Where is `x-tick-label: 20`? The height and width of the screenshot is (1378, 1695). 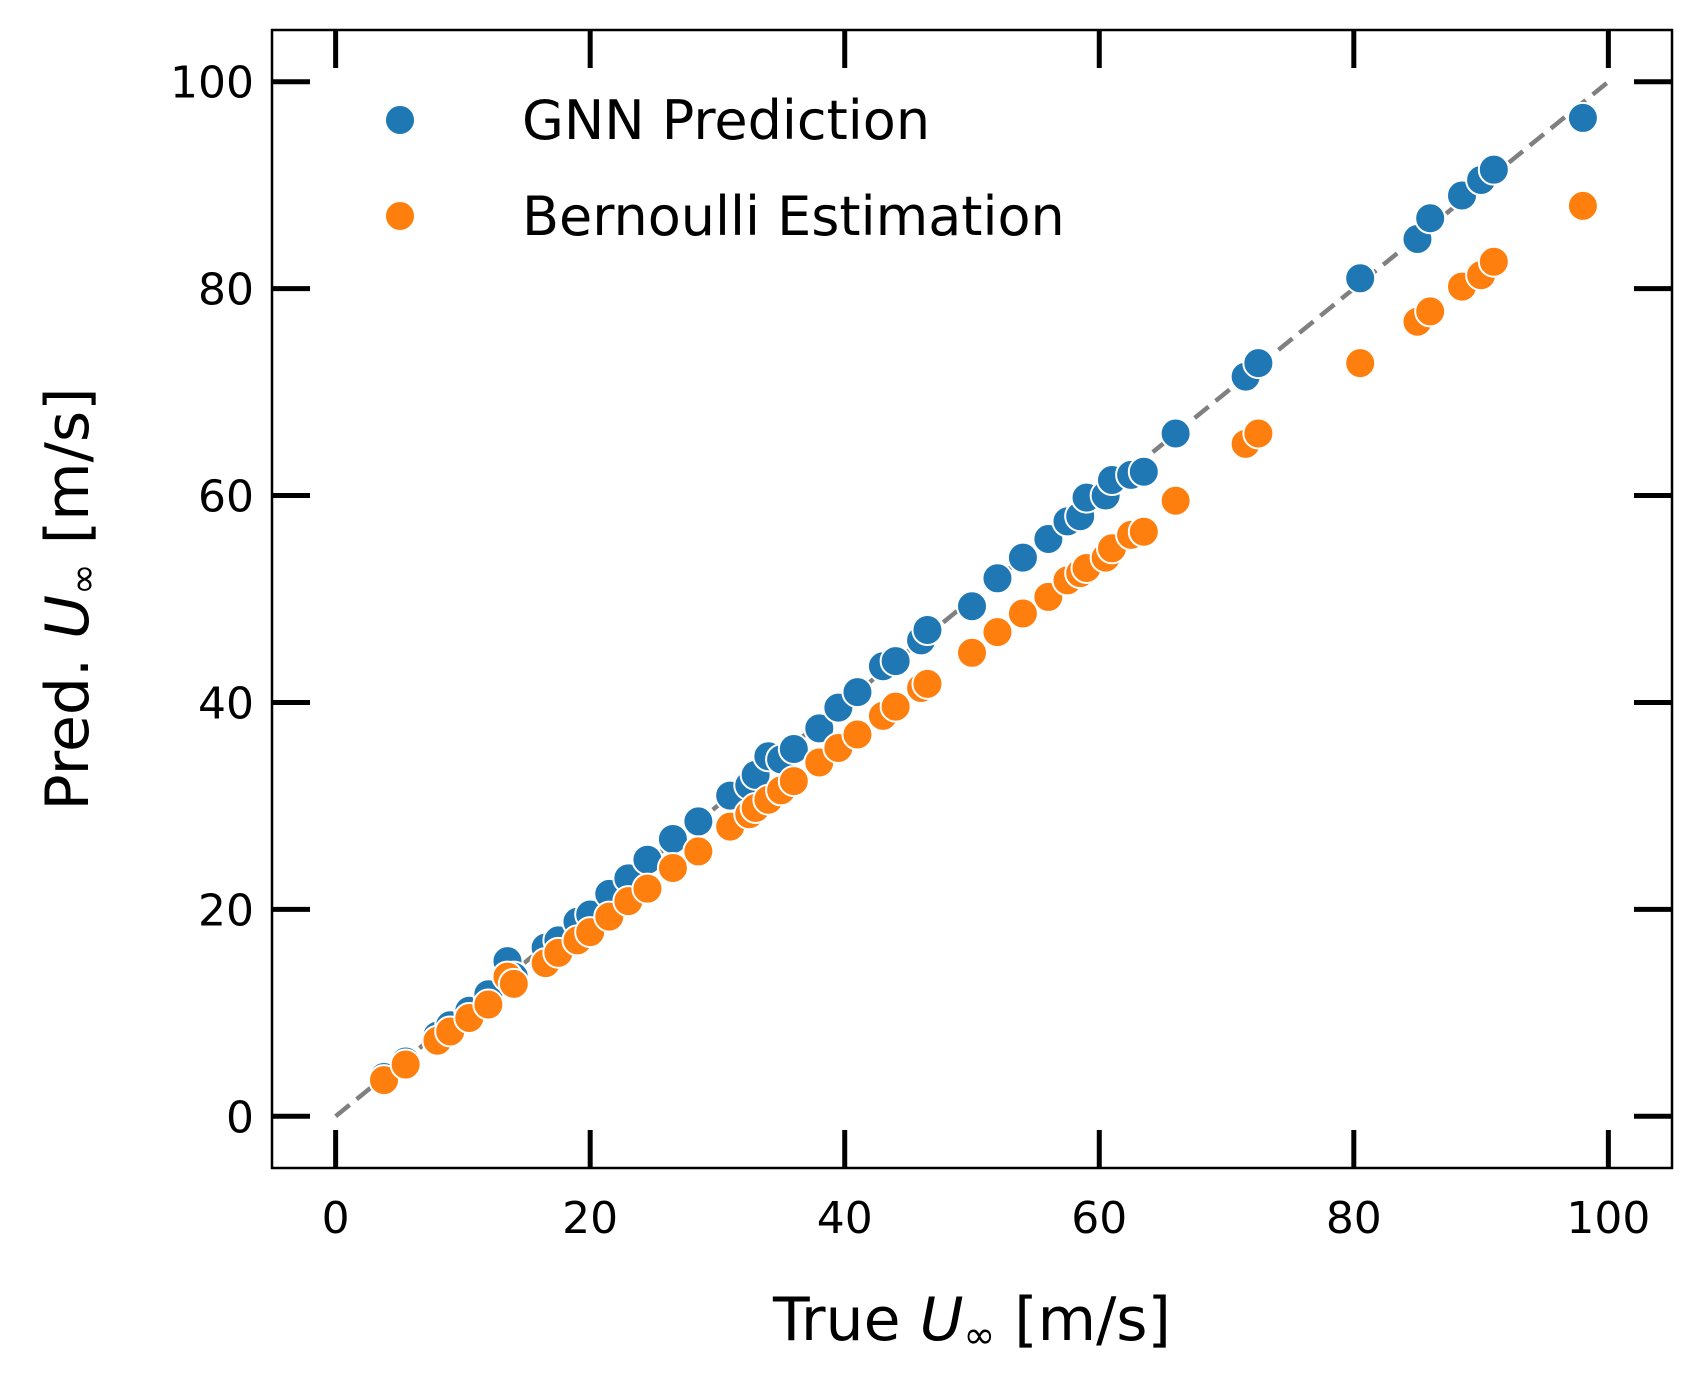 x-tick-label: 20 is located at coordinates (590, 1218).